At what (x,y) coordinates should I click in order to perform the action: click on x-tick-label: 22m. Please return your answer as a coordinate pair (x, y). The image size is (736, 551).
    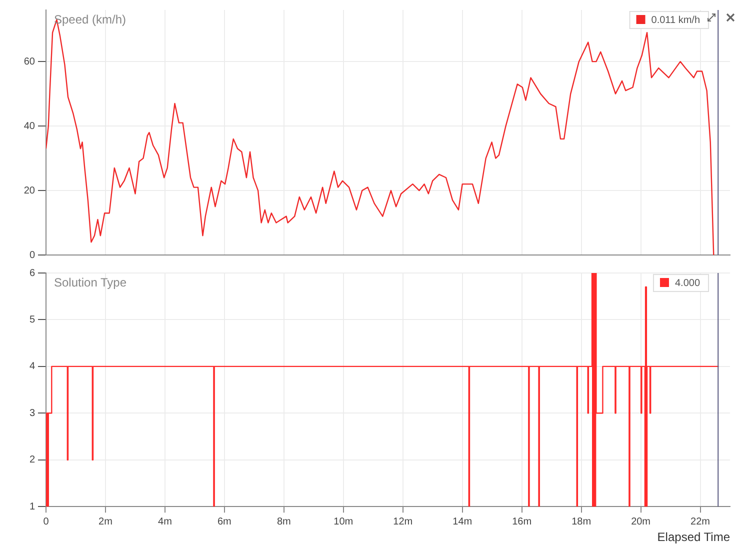
    Looking at the image, I should click on (700, 522).